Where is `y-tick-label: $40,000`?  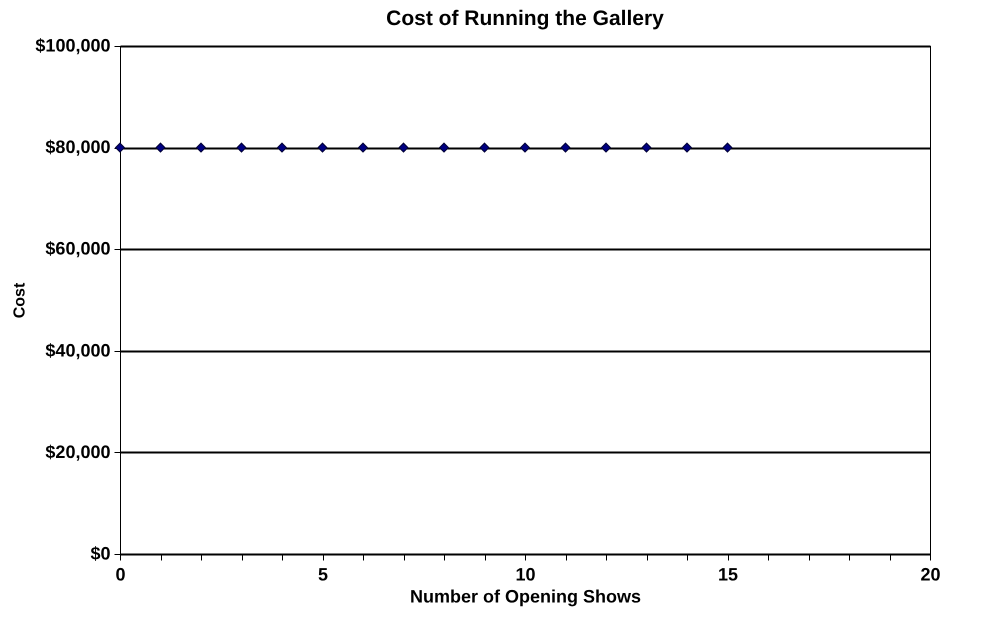 y-tick-label: $40,000 is located at coordinates (77, 350).